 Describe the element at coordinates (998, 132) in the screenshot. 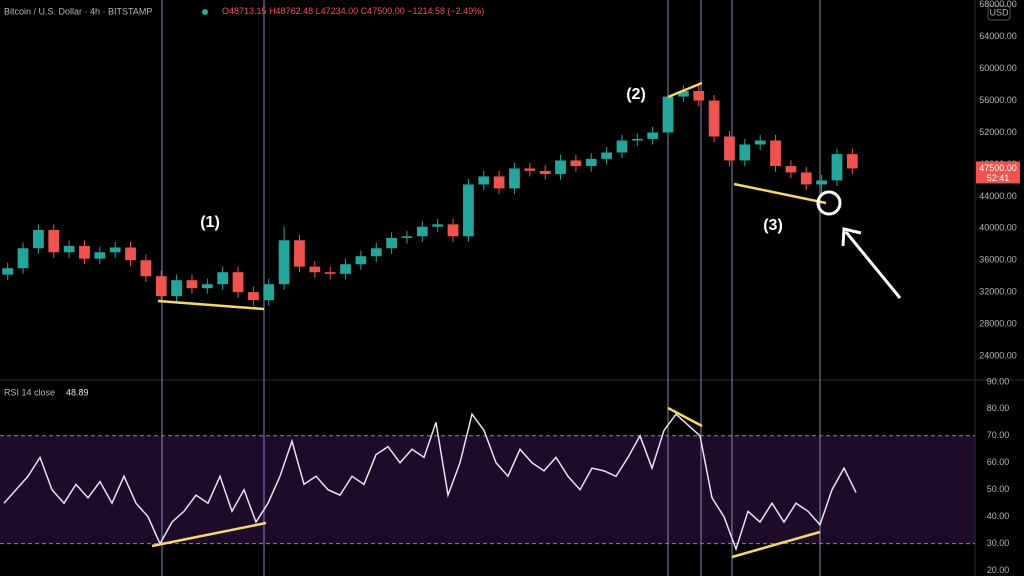

I see `y-tick-label: 52000.00` at that location.